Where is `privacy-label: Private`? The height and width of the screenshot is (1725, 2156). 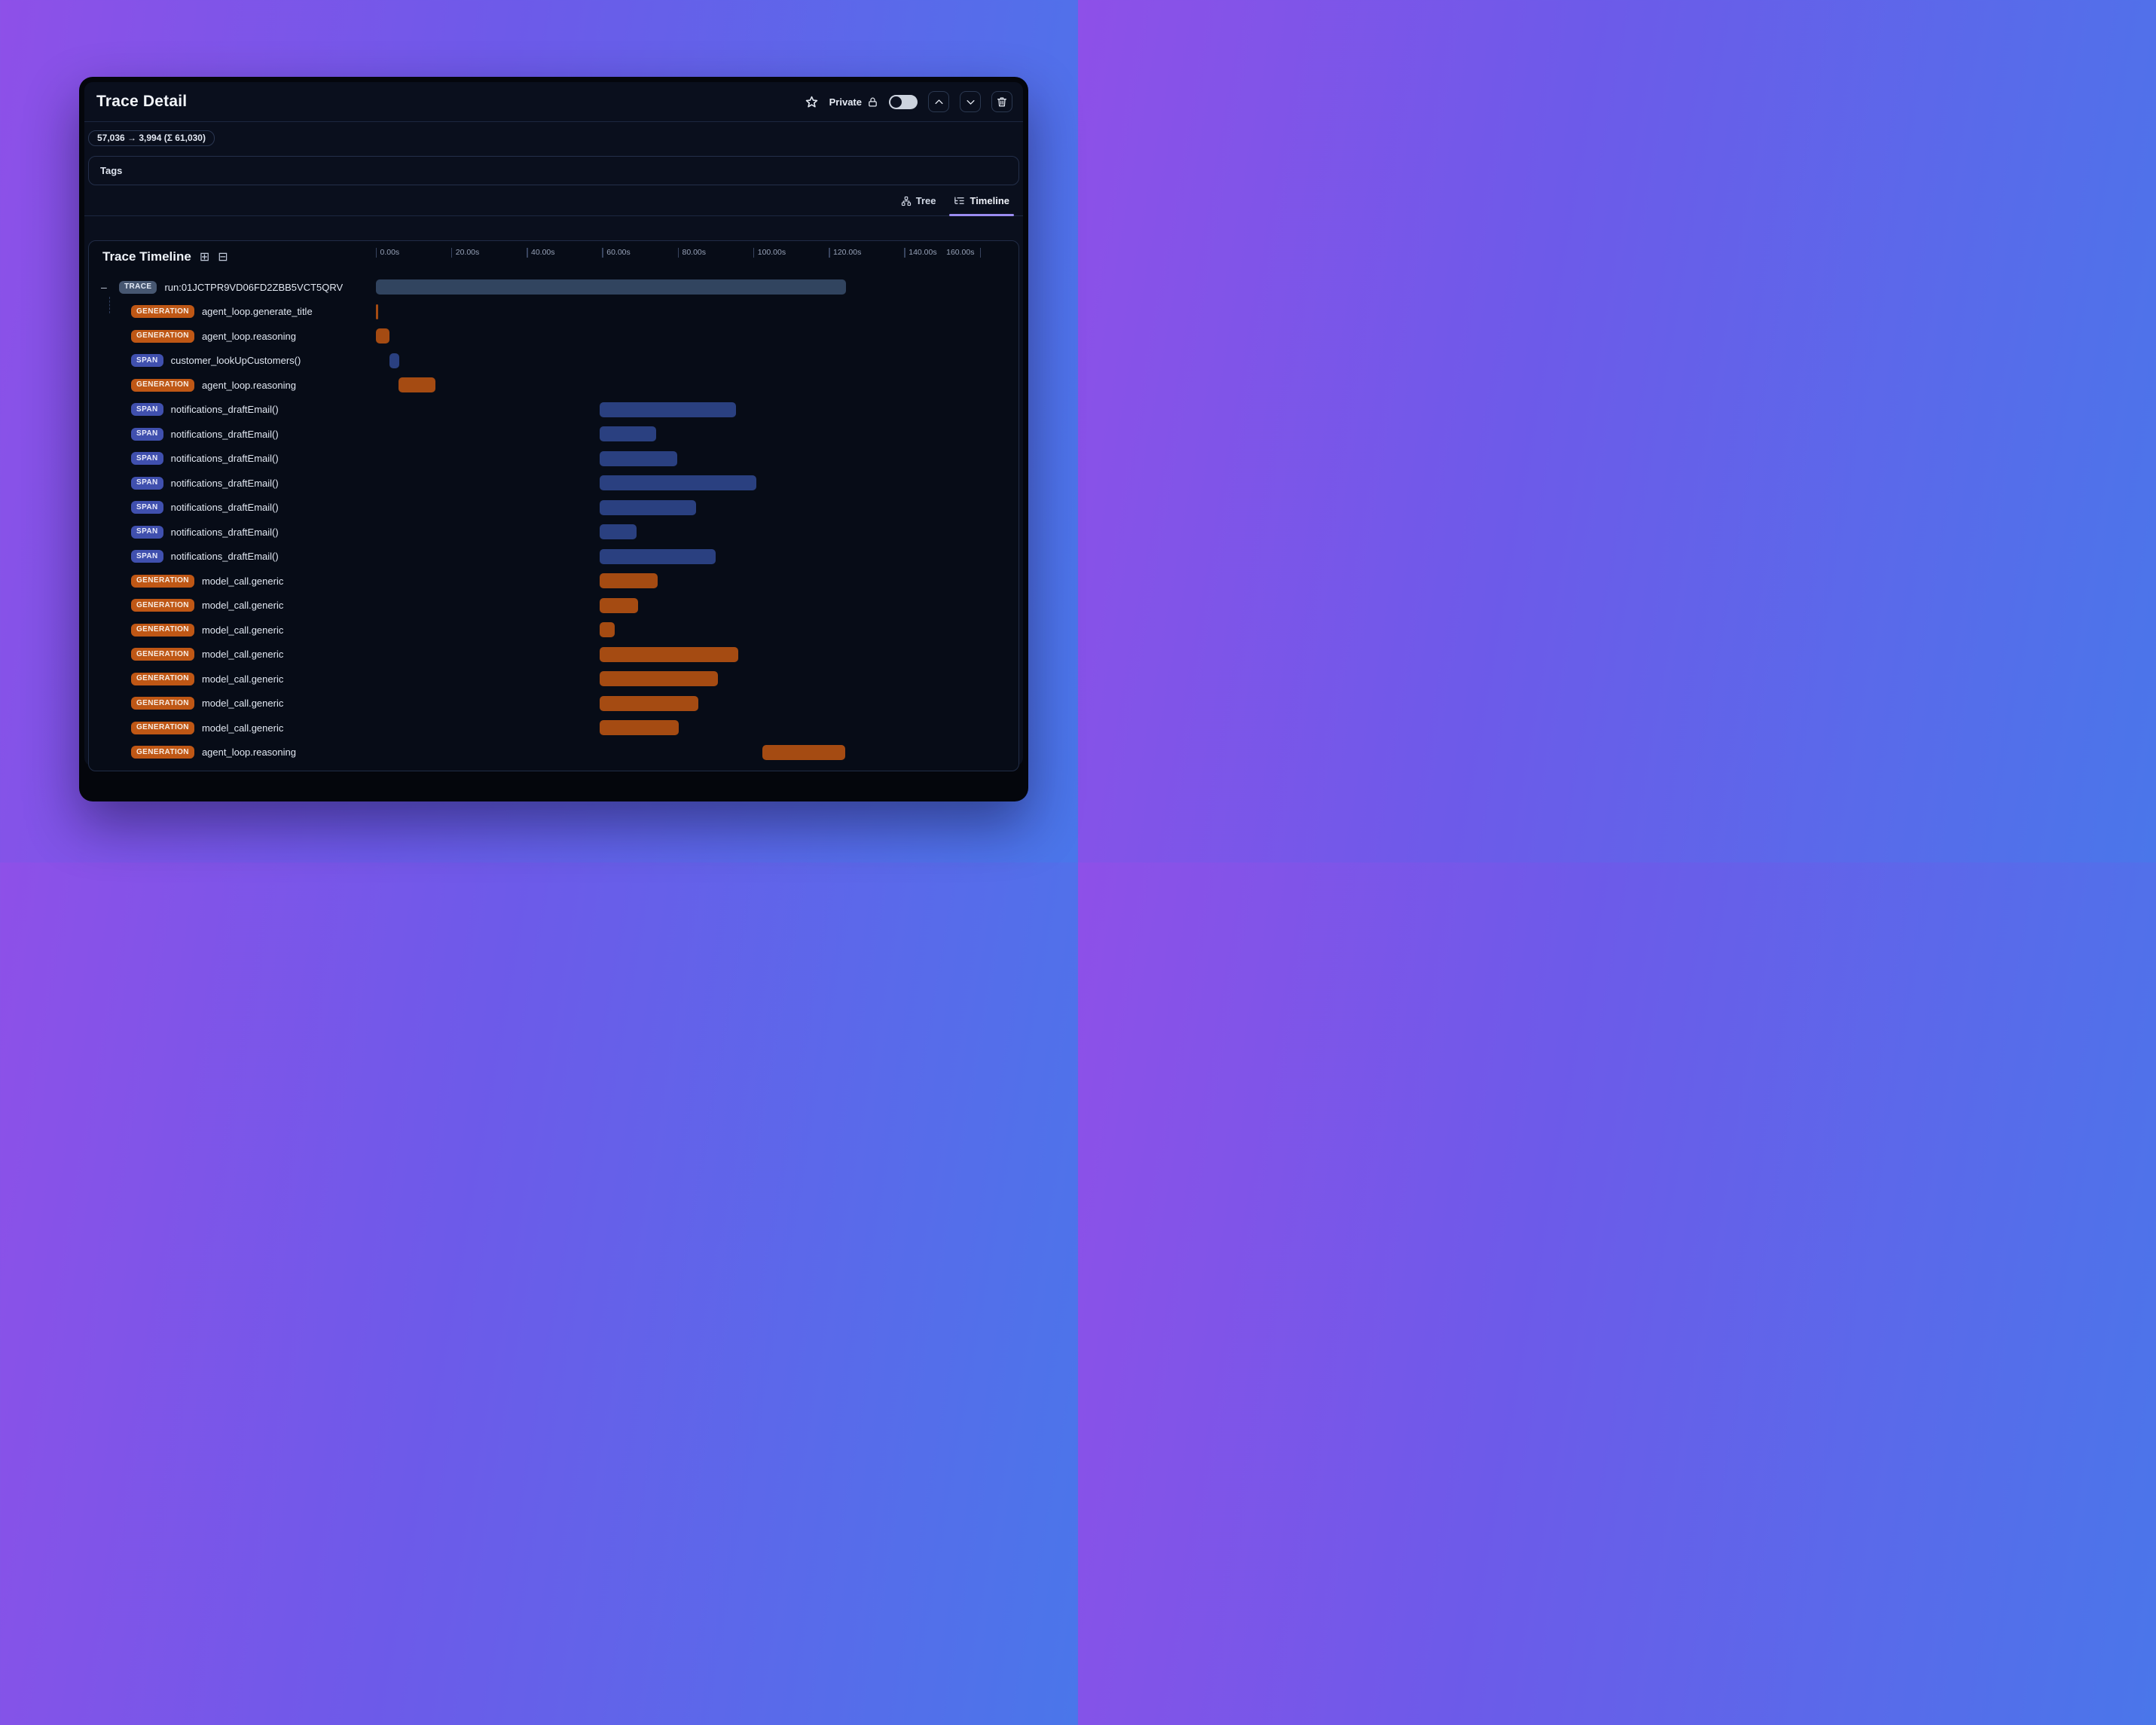 privacy-label: Private is located at coordinates (845, 102).